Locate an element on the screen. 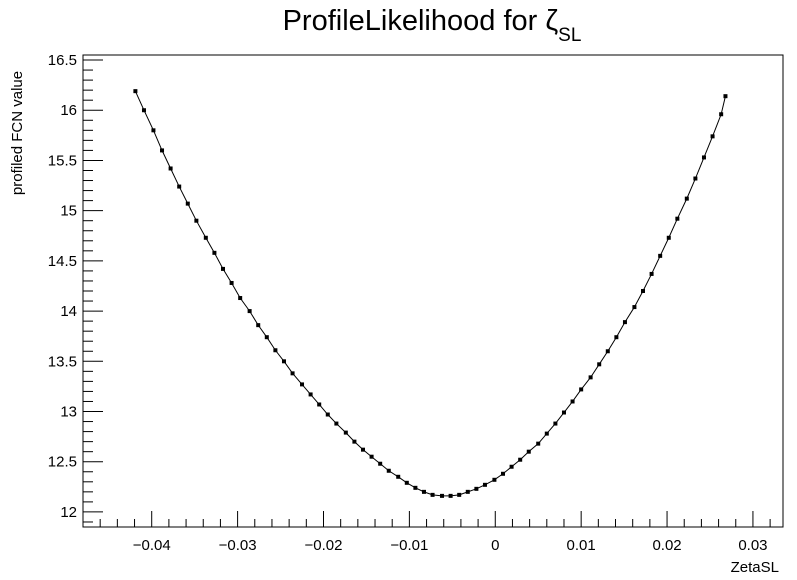  x-tick-label: 0.02 is located at coordinates (666, 545).